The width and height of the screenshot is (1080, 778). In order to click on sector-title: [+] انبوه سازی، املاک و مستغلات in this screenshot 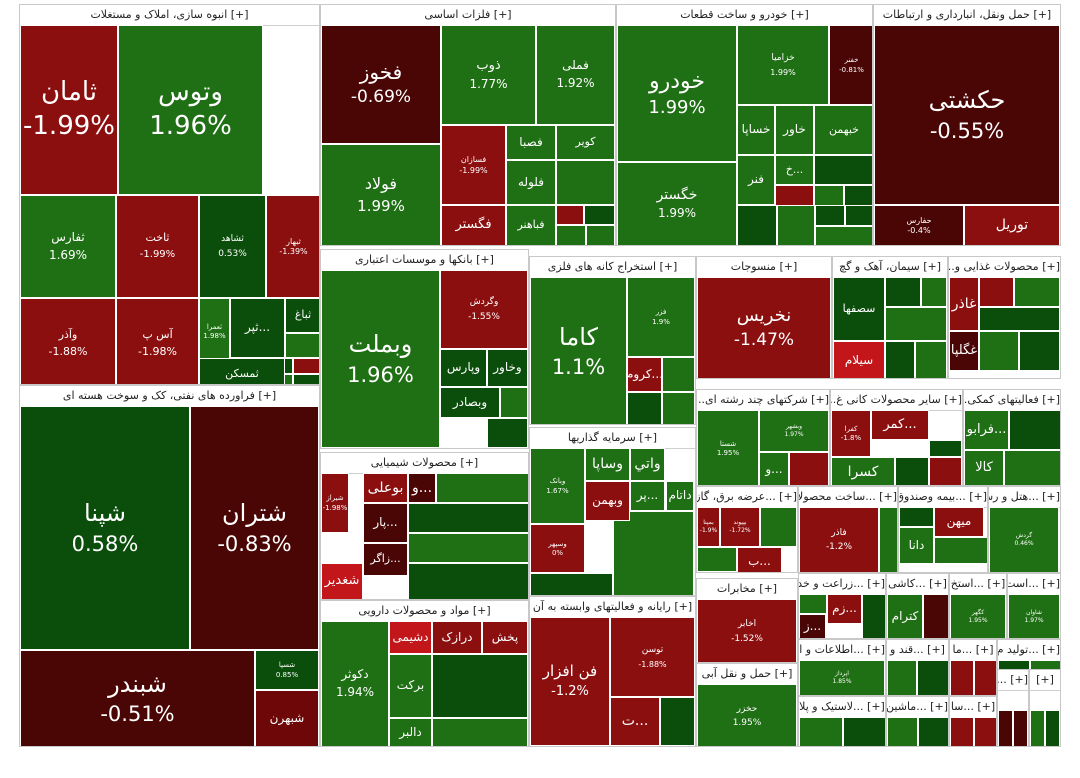, I will do `click(169, 15)`.